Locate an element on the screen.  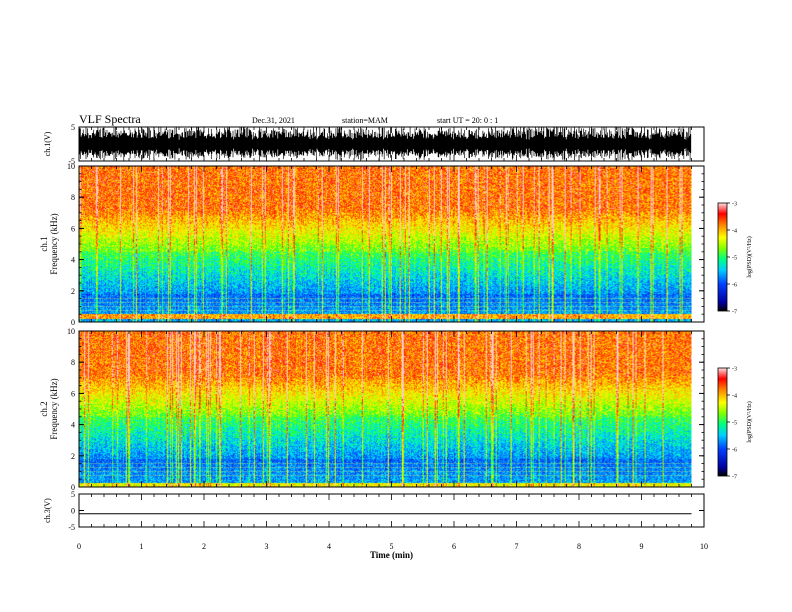
y-axis-label-channel: ch.1 is located at coordinates (44, 243).